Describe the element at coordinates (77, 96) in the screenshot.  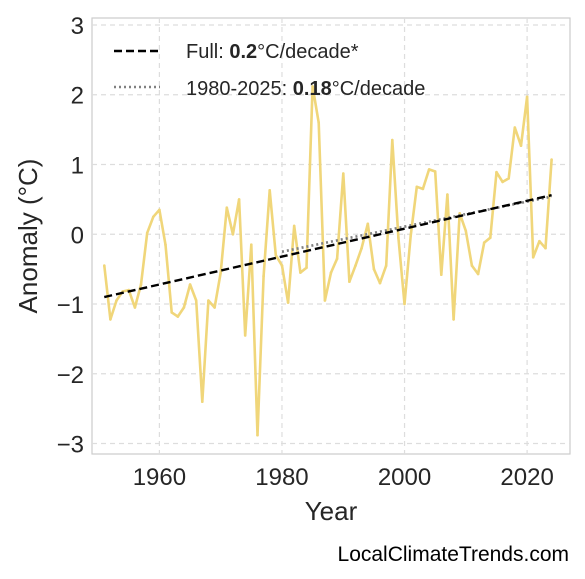
I see `y-tick-label: 2` at that location.